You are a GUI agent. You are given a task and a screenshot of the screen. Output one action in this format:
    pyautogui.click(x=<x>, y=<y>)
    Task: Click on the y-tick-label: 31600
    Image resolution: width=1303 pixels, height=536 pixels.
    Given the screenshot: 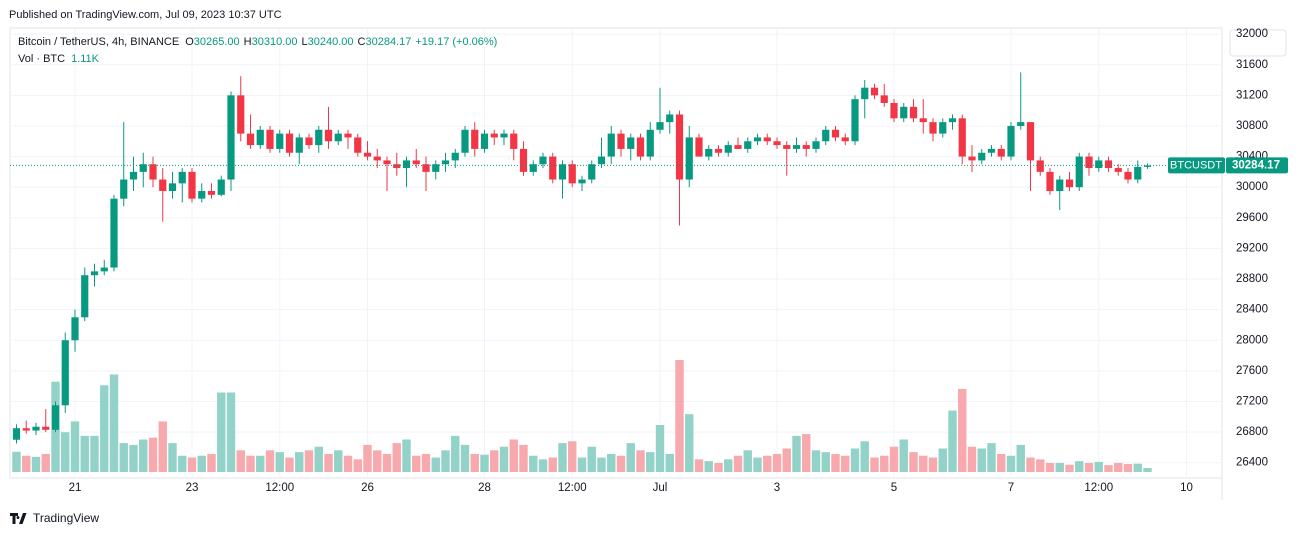 What is the action you would take?
    pyautogui.click(x=1252, y=65)
    